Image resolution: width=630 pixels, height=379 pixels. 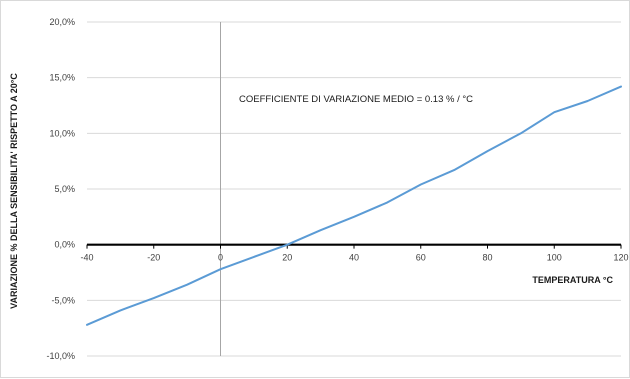 What do you see at coordinates (64, 245) in the screenshot?
I see `y-tick-label: 0,0%` at bounding box center [64, 245].